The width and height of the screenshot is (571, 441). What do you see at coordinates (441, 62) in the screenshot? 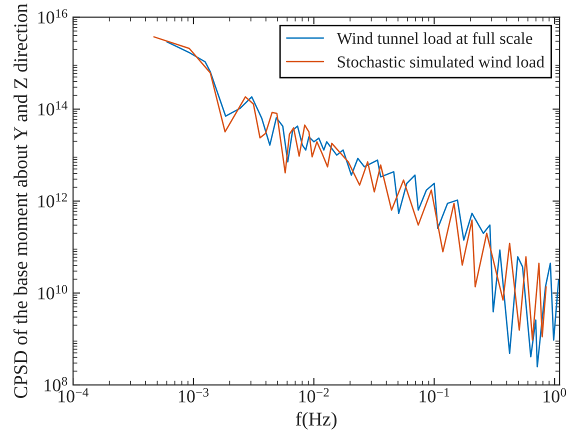
I see `legend-label: Stochastic simulated wind load` at bounding box center [441, 62].